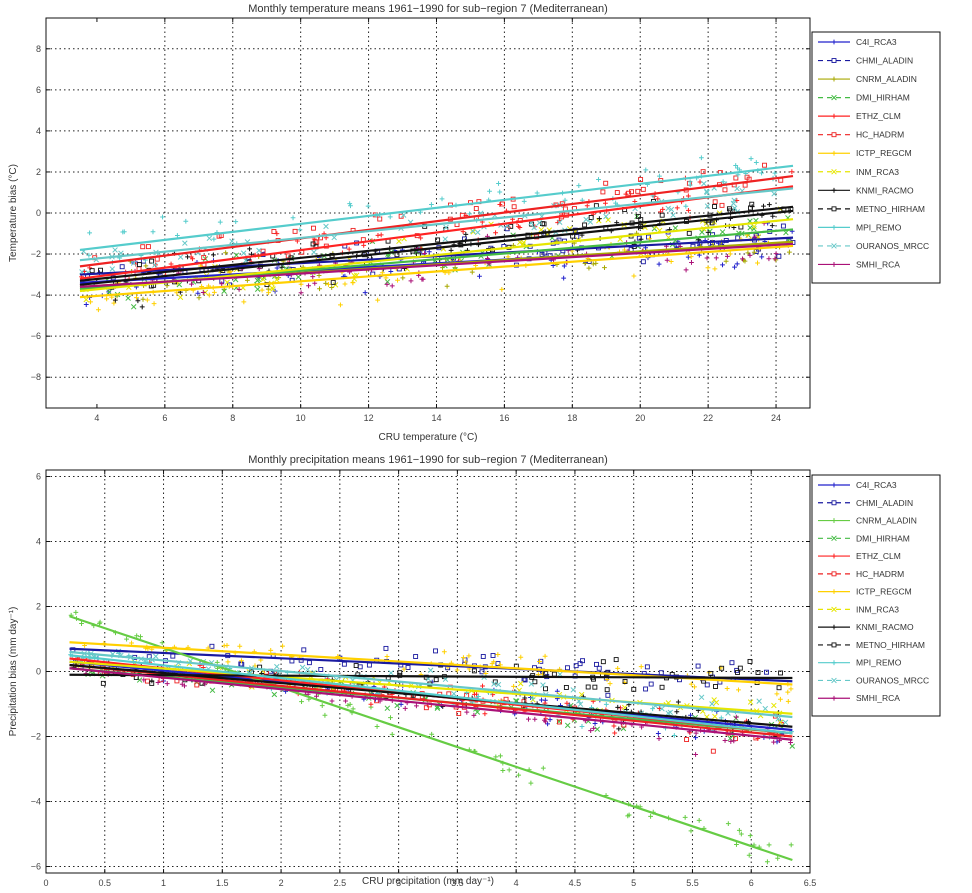  I want to click on x-tick-label: 6, so click(751, 883).